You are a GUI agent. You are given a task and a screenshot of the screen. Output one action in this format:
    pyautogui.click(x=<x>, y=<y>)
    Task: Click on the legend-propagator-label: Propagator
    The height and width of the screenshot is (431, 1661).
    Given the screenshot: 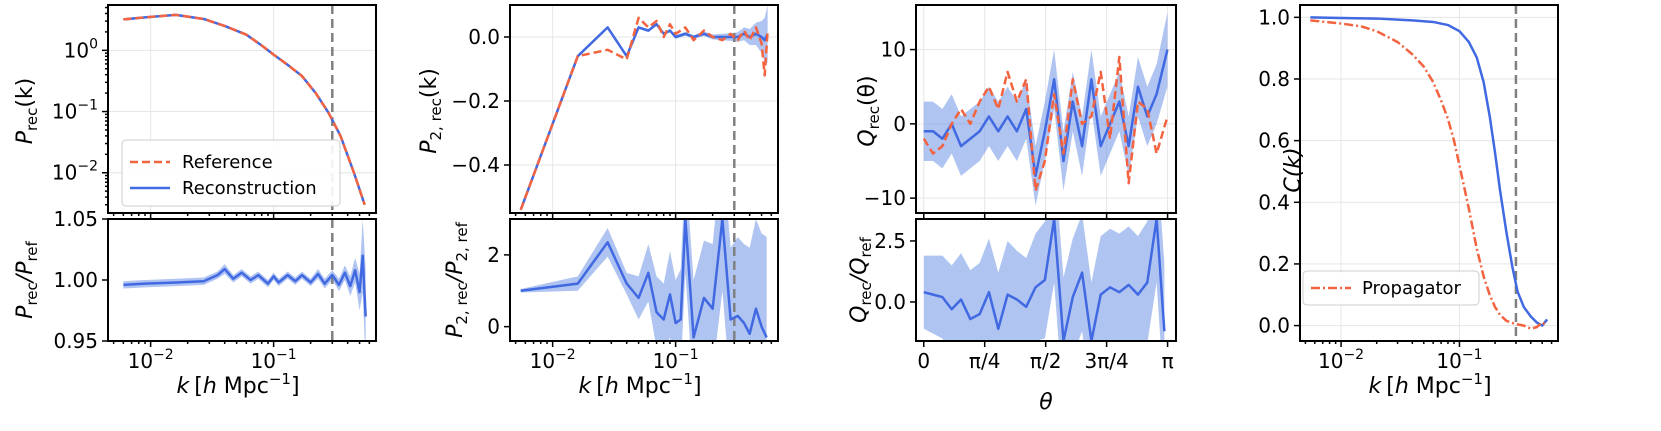 What is the action you would take?
    pyautogui.click(x=1412, y=288)
    